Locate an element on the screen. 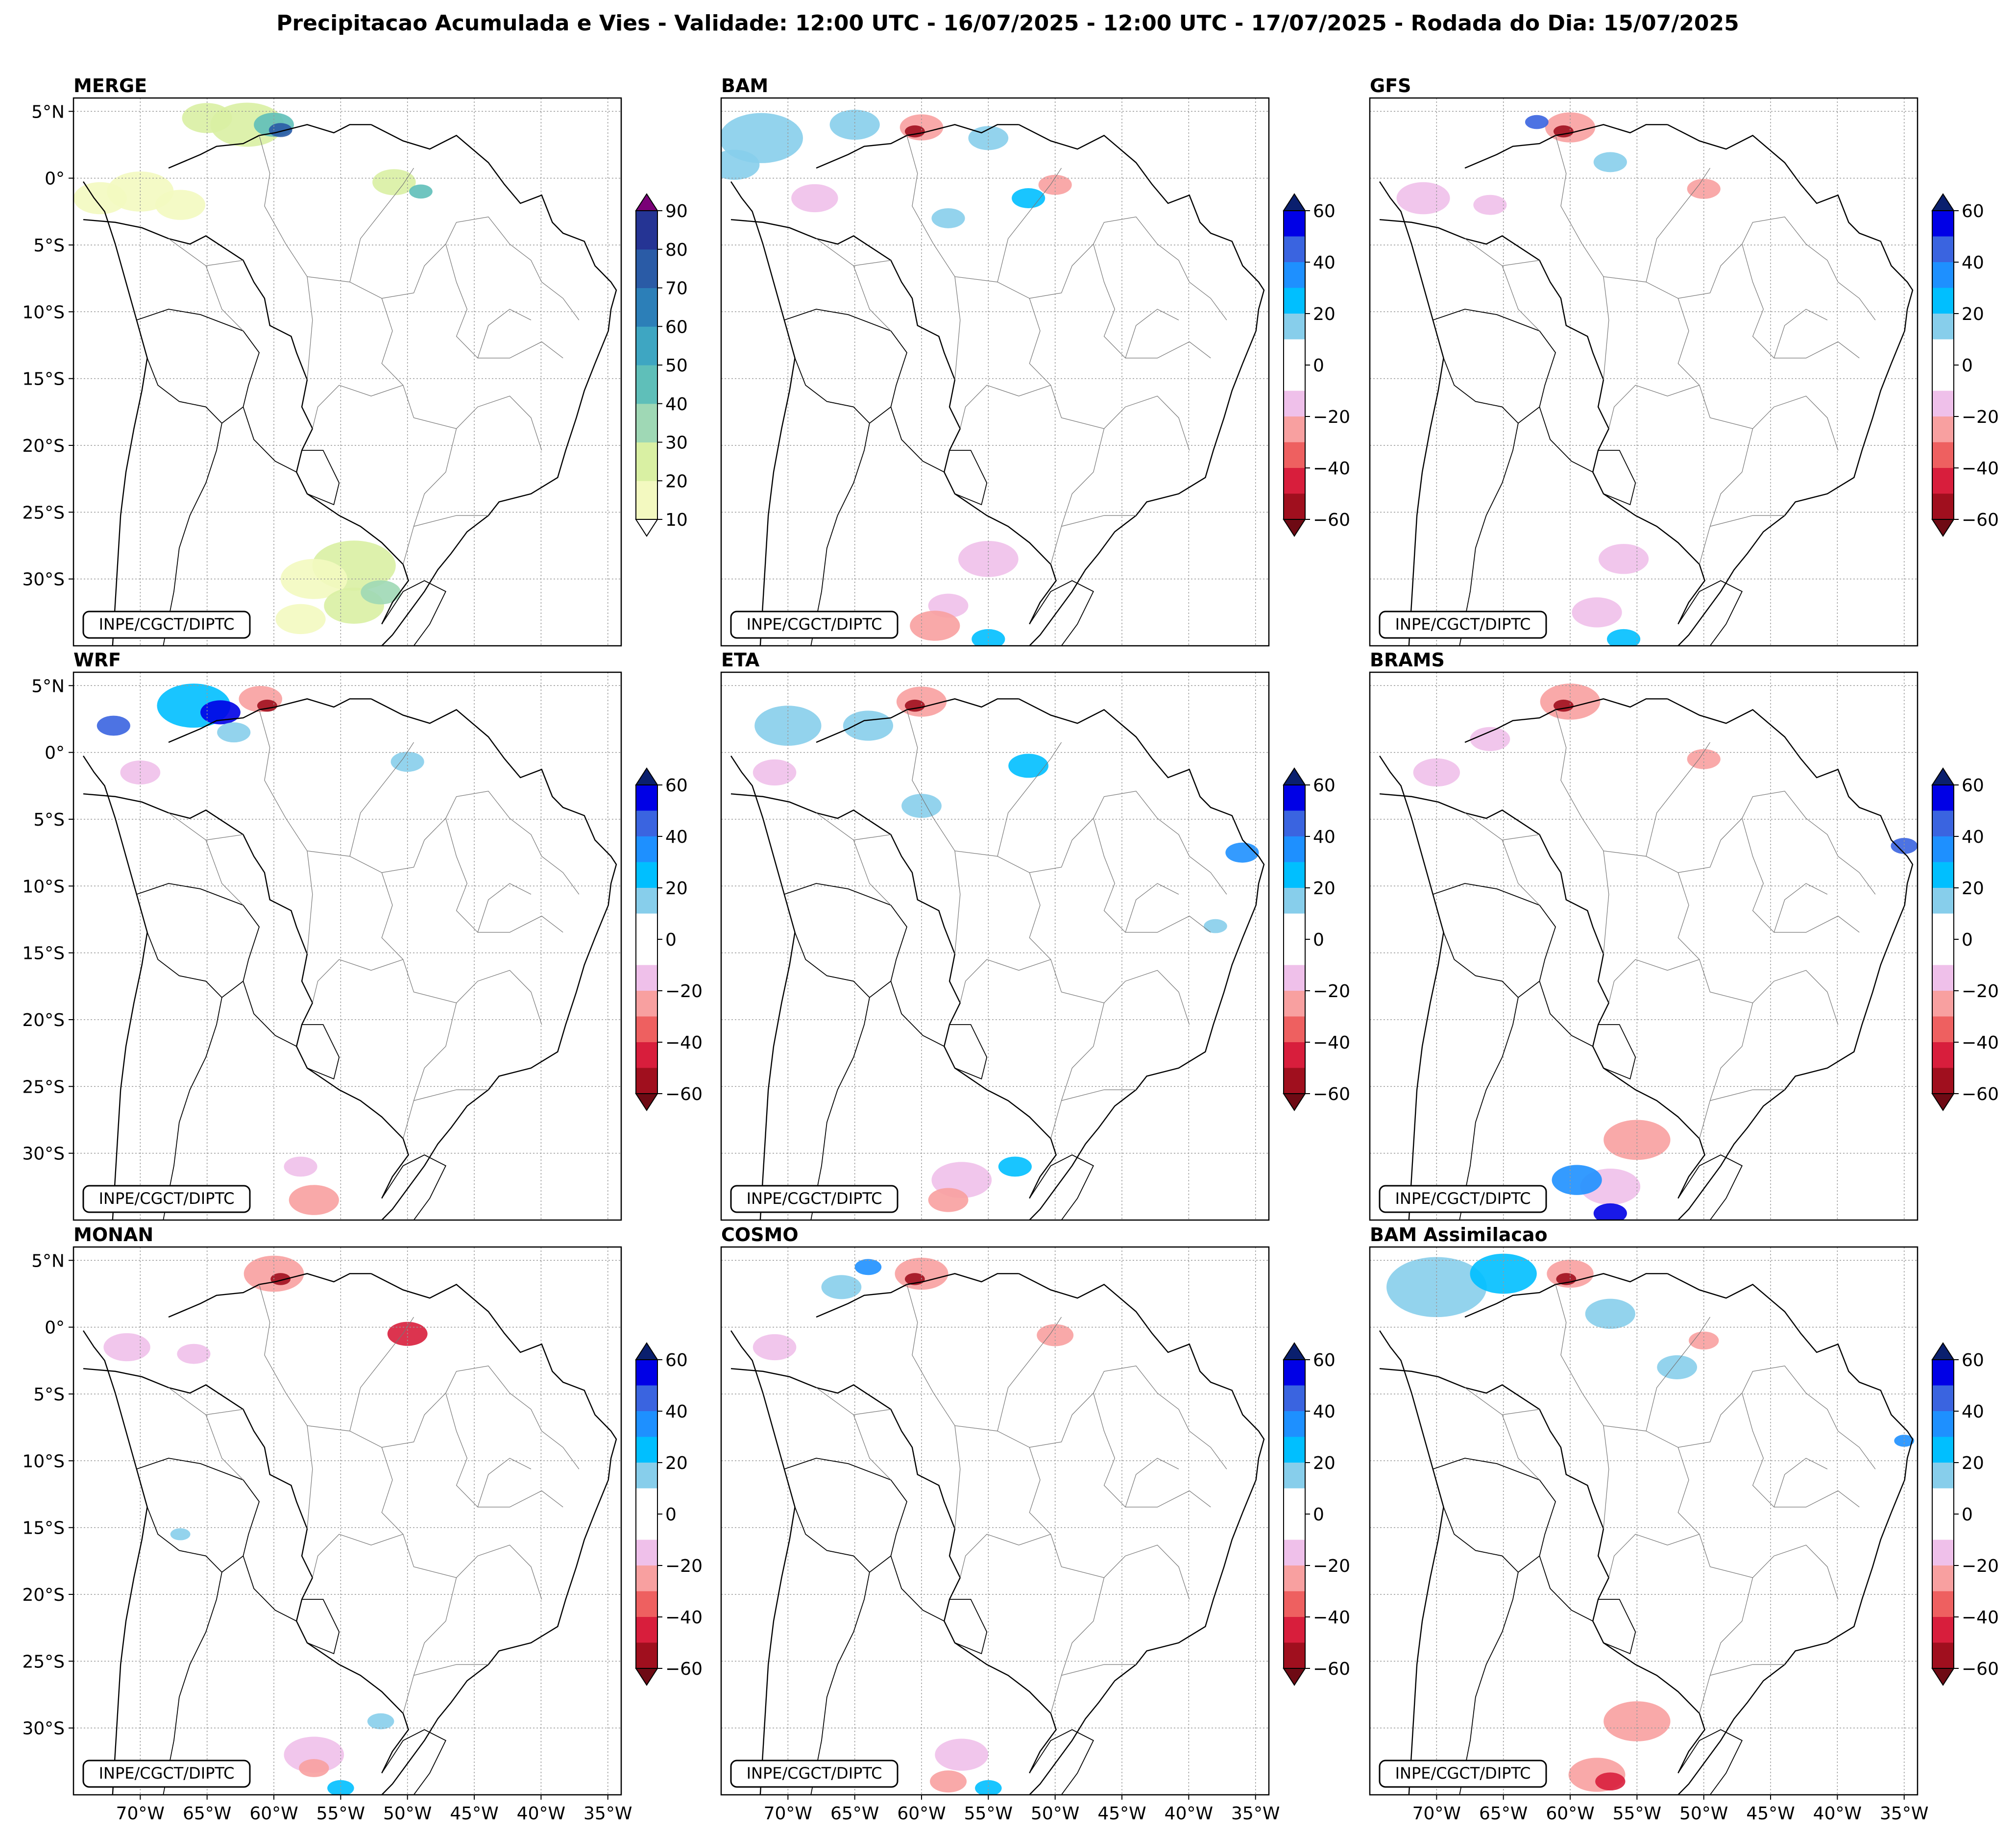  map-panel: BRAMS INPE/CGCT/DIPTC 60 40 20 0 −20 −40 −60 is located at coordinates (1684, 935).